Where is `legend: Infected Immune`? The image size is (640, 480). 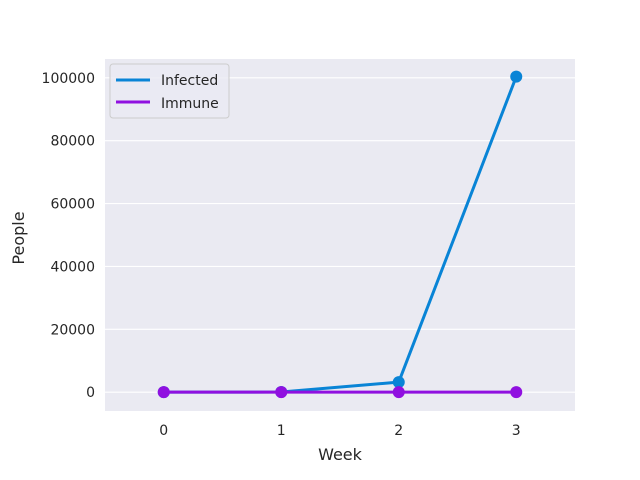
legend: Infected Immune is located at coordinates (169, 91).